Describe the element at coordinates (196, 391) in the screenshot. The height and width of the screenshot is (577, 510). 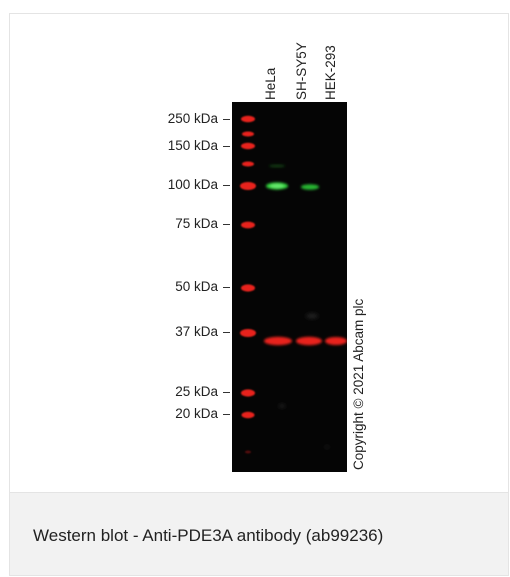
I see `marker-label-25: 25 kDa` at that location.